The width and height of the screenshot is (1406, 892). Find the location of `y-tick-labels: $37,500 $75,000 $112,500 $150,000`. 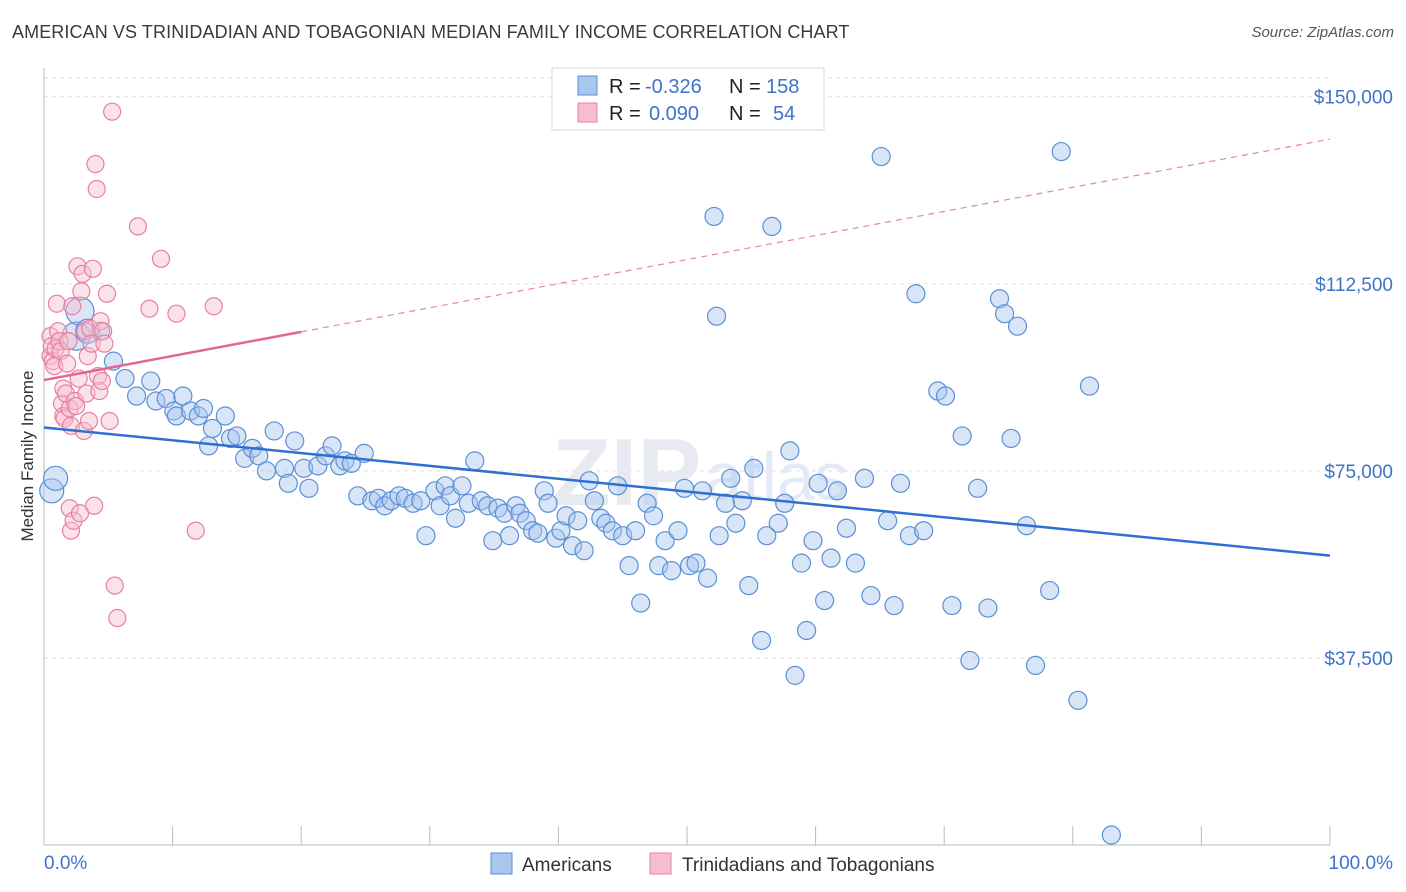

y-tick-labels: $37,500 $75,000 $112,500 $150,000 is located at coordinates (1353, 379).